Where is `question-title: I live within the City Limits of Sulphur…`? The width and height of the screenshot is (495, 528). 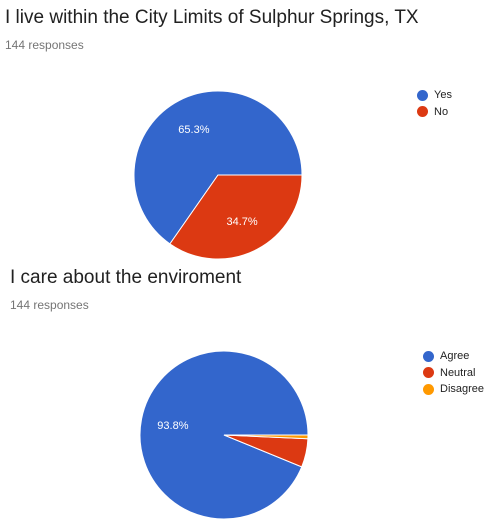
question-title: I live within the City Limits of Sulphur… is located at coordinates (212, 17).